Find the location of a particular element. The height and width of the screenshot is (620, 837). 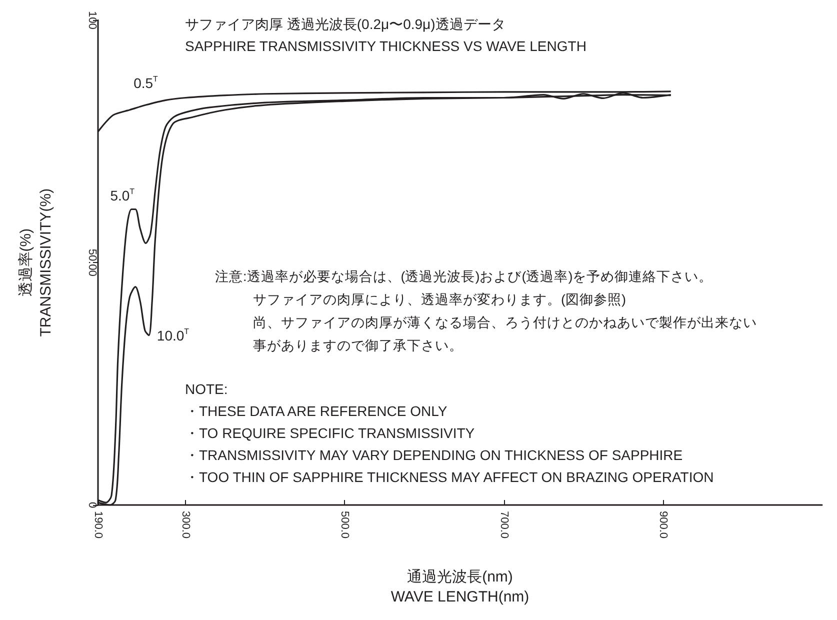

x-tick-label: 190.0 is located at coordinates (98, 525).